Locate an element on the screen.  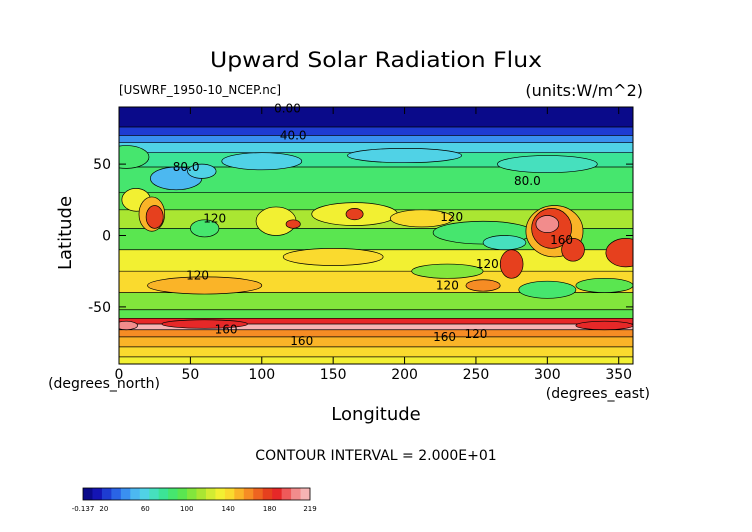
x-unit-label: (degrees_east) is located at coordinates (598, 394).